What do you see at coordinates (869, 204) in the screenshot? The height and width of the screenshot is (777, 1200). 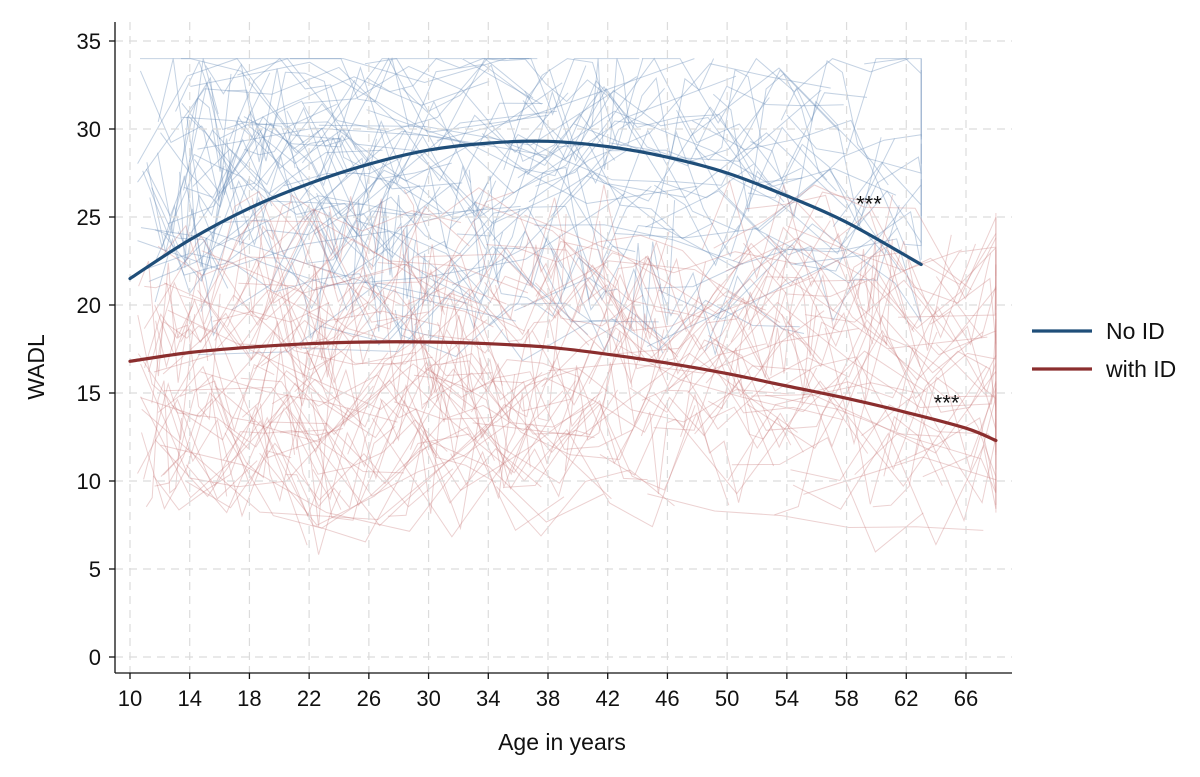 I see `significance-marker: ***` at bounding box center [869, 204].